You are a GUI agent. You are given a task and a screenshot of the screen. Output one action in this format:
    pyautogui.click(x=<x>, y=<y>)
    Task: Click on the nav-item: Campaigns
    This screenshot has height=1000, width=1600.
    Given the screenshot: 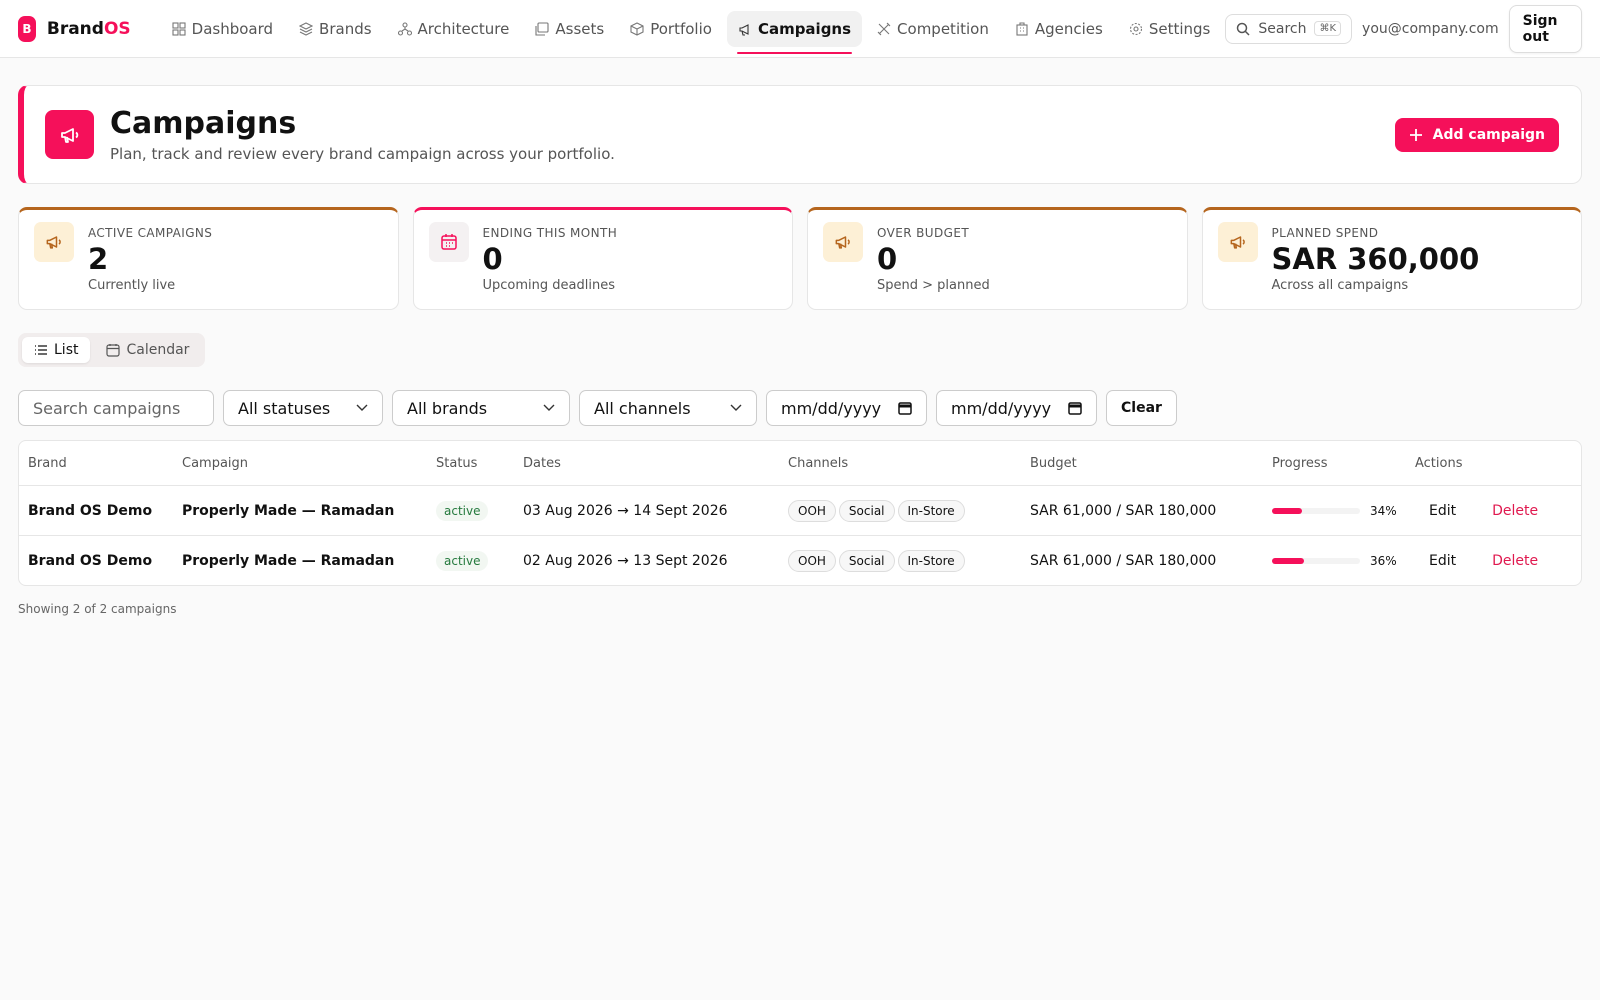 What is the action you would take?
    pyautogui.click(x=794, y=32)
    